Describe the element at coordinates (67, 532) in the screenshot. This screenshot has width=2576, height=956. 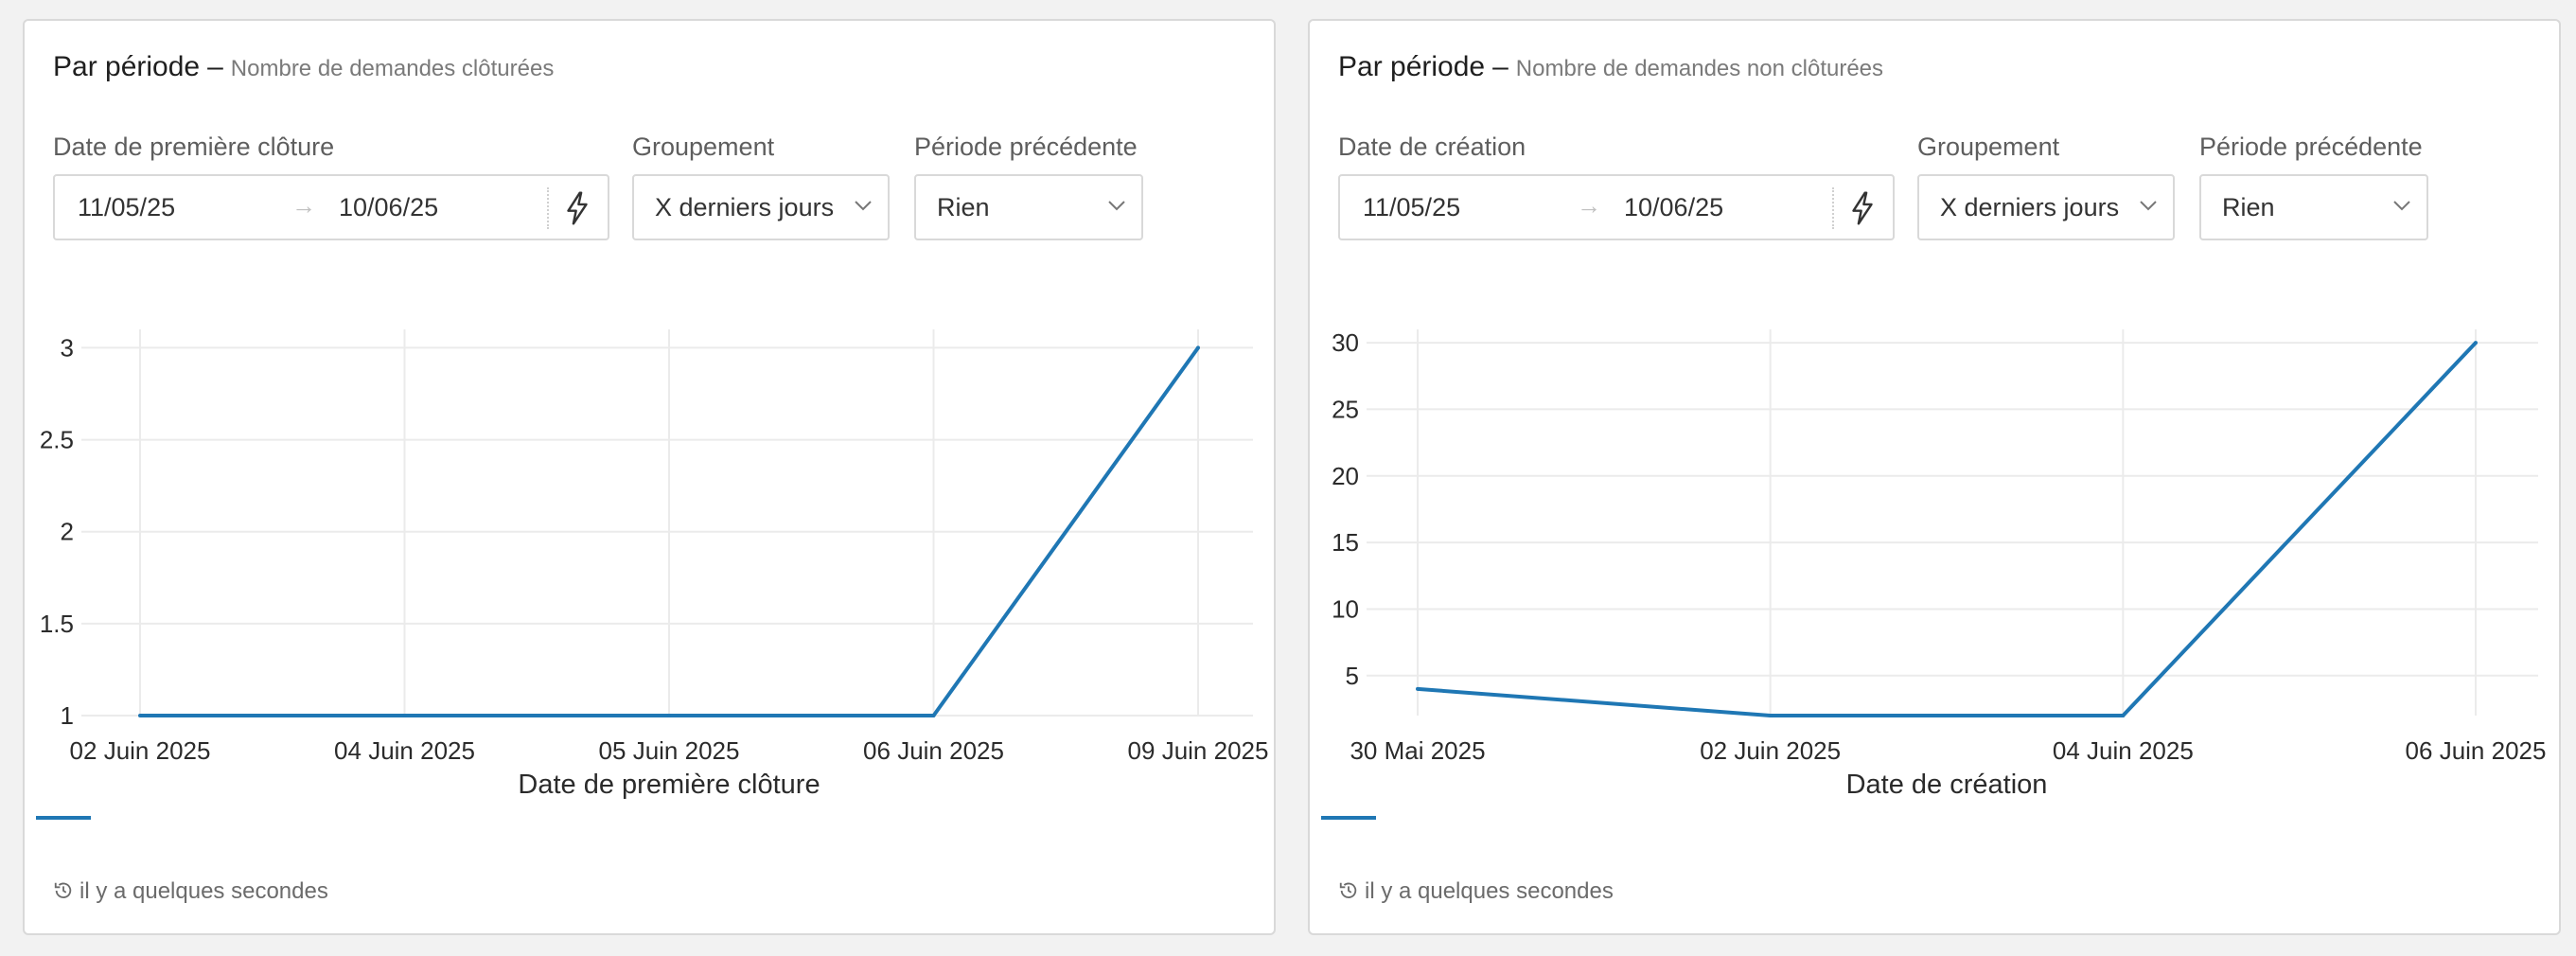
I see `y-tick-label: 2` at that location.